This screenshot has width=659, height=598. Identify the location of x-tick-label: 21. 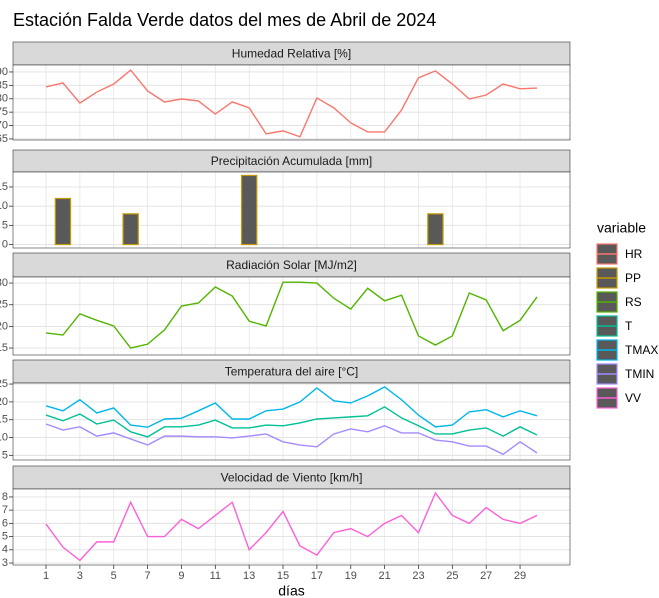
(384, 576).